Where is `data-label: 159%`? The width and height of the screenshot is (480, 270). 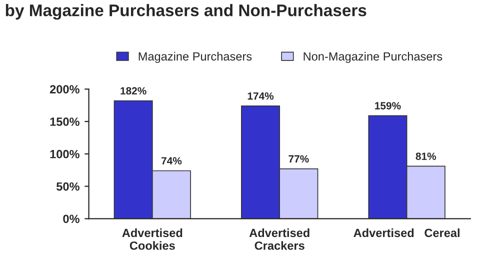
data-label: 159% is located at coordinates (388, 106).